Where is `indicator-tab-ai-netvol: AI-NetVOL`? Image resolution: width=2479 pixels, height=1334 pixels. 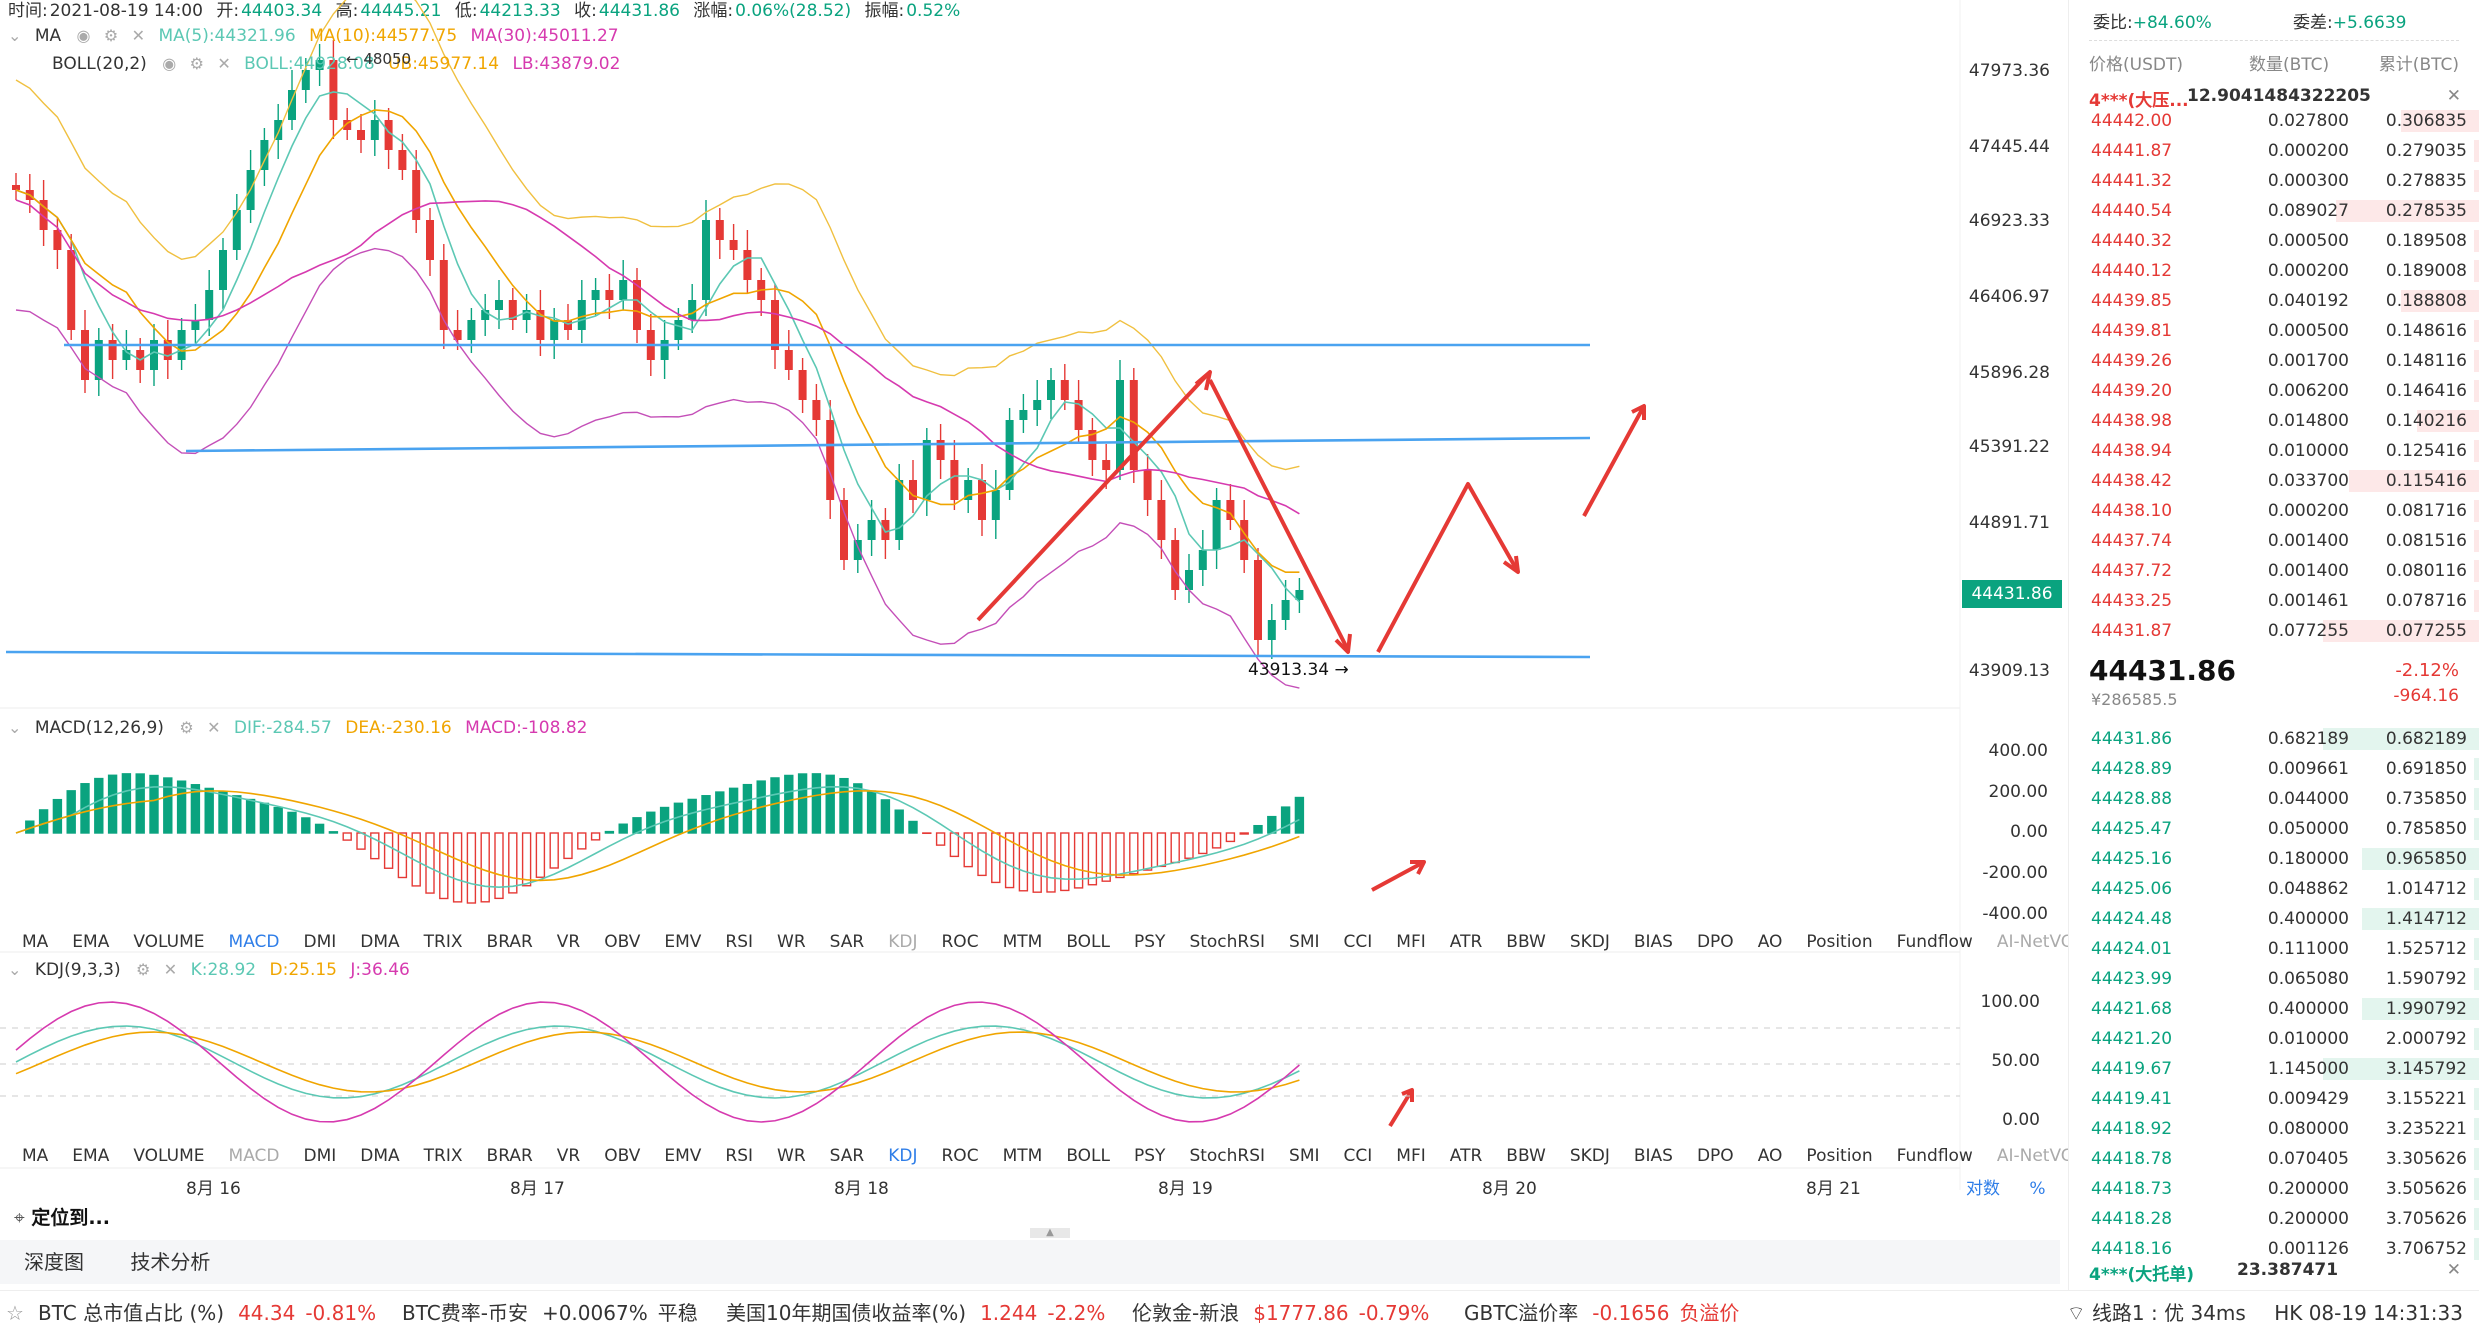
indicator-tab-ai-netvol: AI-NetVOL is located at coordinates (2040, 1156).